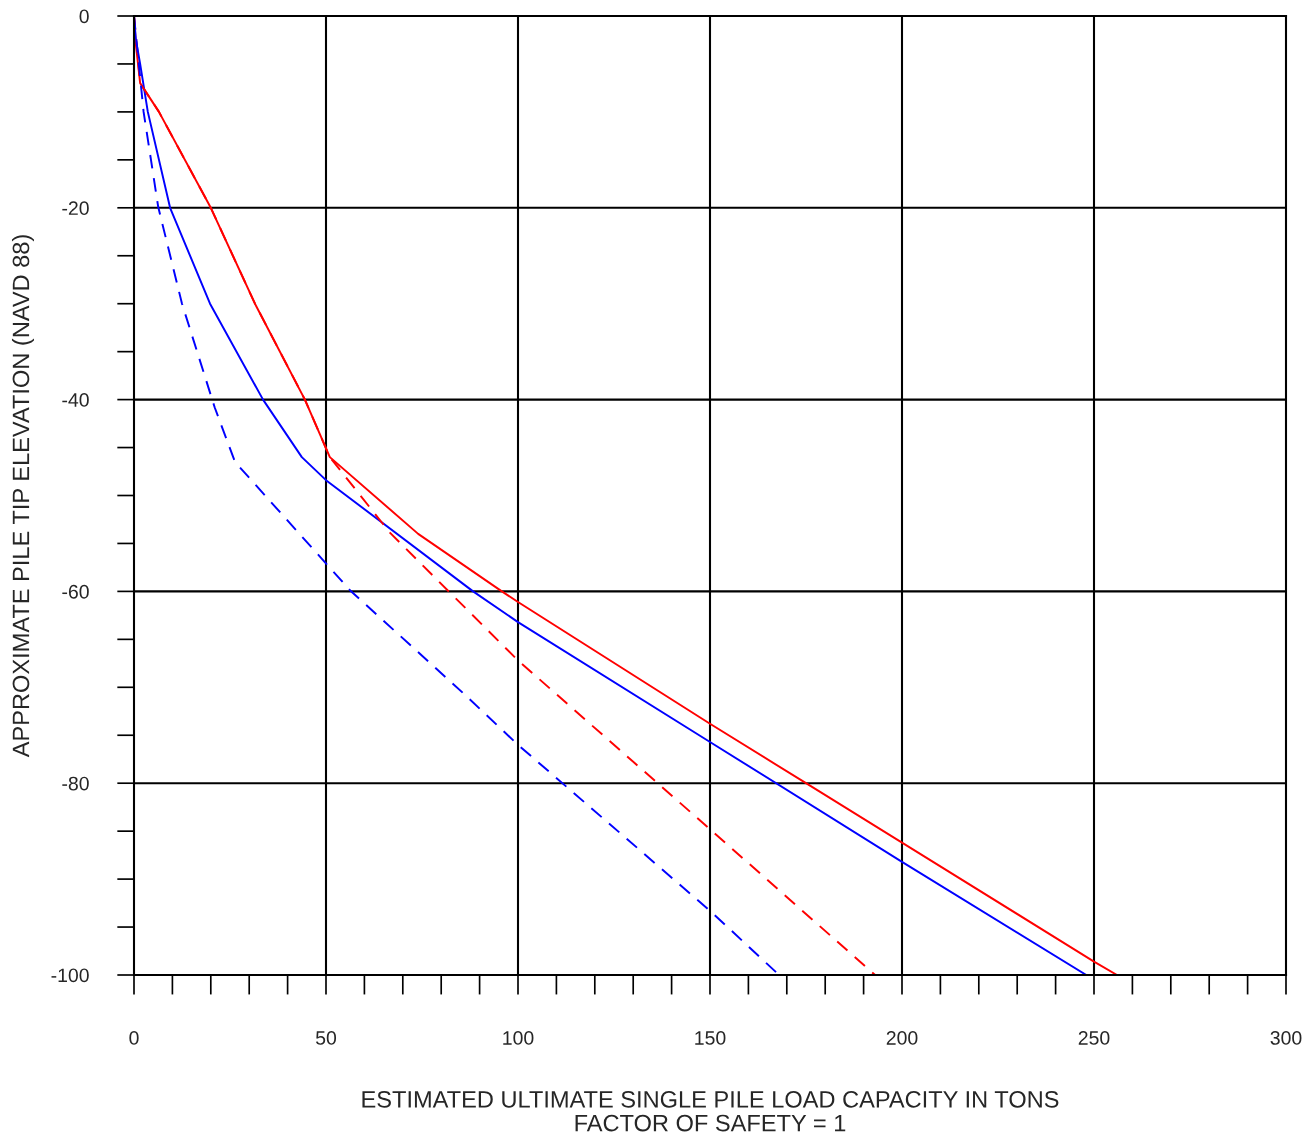 The image size is (1315, 1138). What do you see at coordinates (134, 1038) in the screenshot?
I see `x-tick-label: 0` at bounding box center [134, 1038].